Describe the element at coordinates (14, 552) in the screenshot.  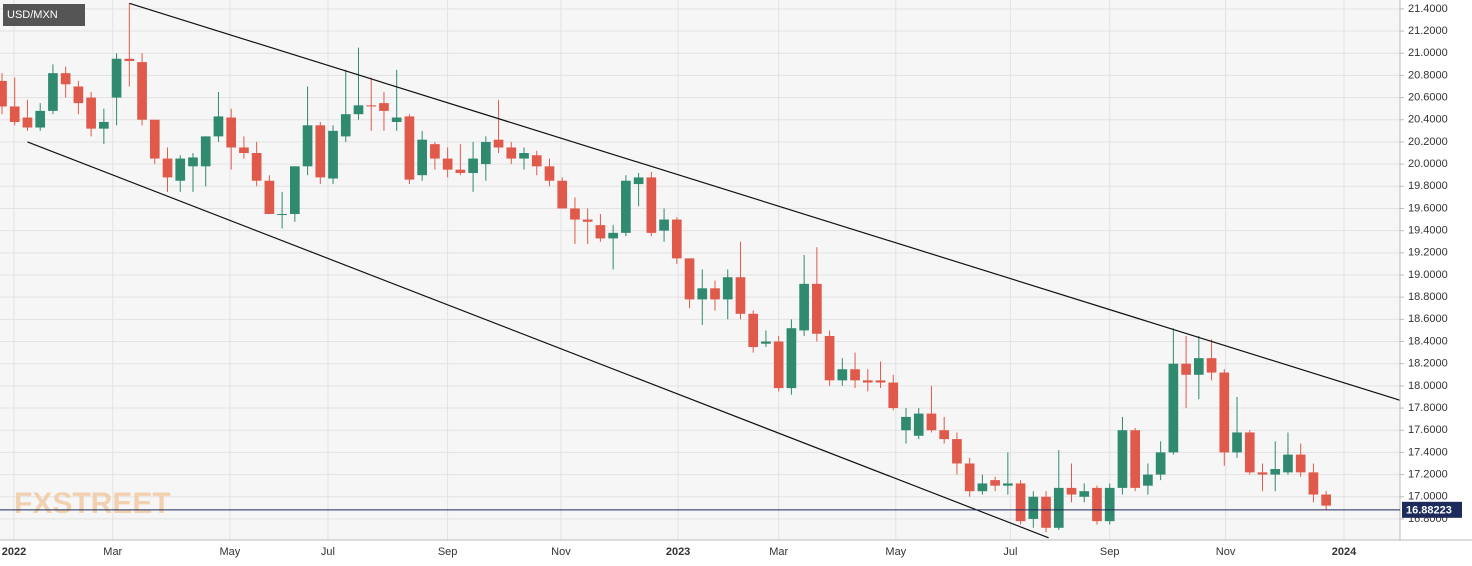
I see `x-tick-label: 2022` at that location.